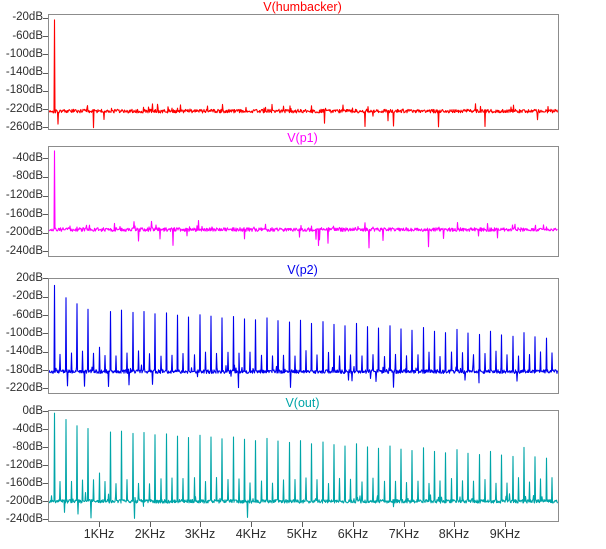 The height and width of the screenshot is (549, 606). What do you see at coordinates (353, 534) in the screenshot?
I see `x-axis-tick-label: 6KHz` at bounding box center [353, 534].